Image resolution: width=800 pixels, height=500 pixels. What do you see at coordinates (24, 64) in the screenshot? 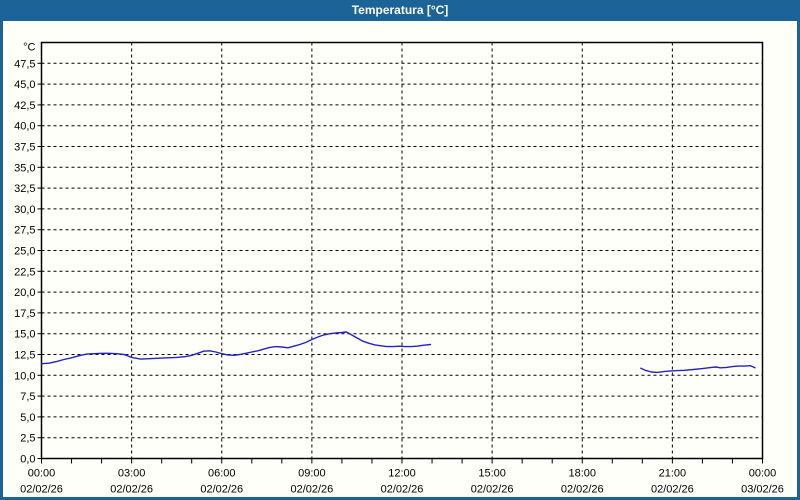
I see `y-tick-label: 47,5` at bounding box center [24, 64].